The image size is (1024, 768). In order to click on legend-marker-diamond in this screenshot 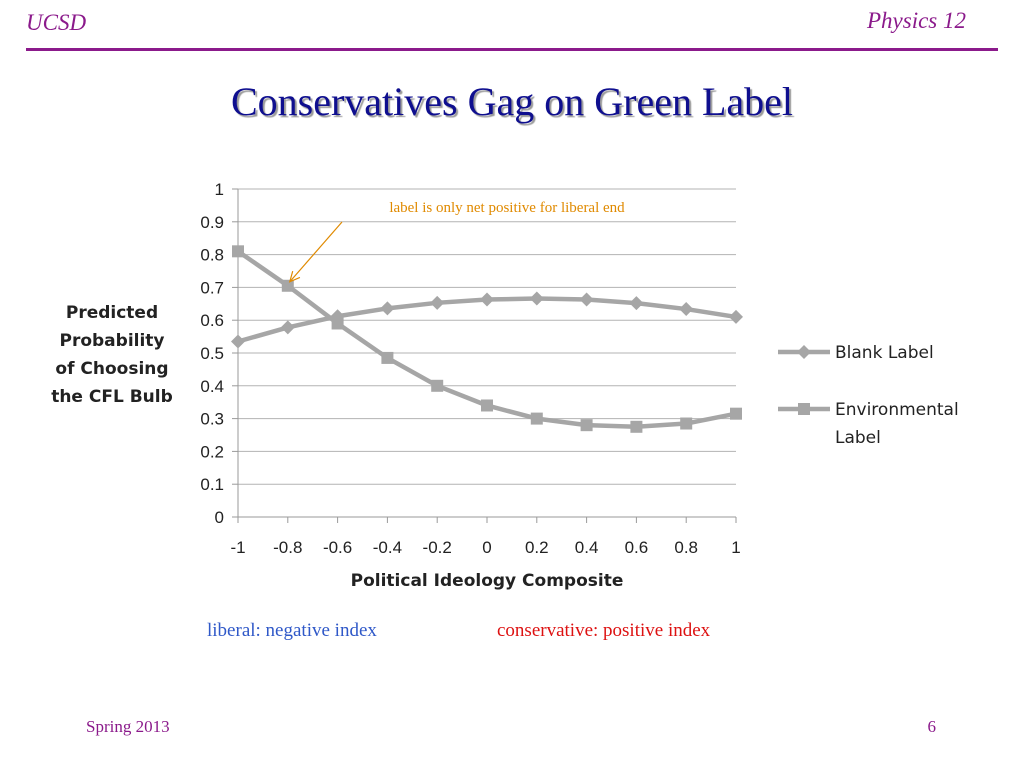, I will do `click(804, 352)`.